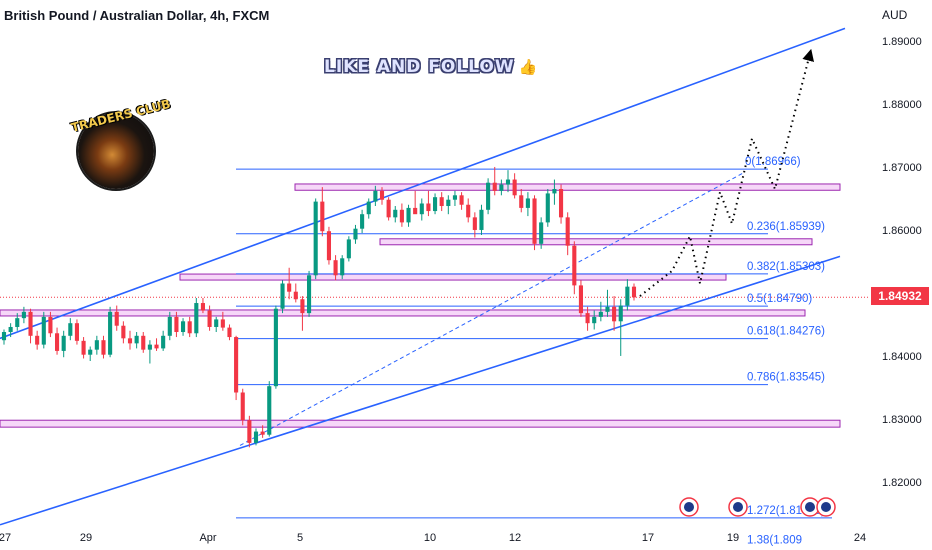 This screenshot has height=550, width=932. I want to click on y-tick-label: 1.89000, so click(902, 42).